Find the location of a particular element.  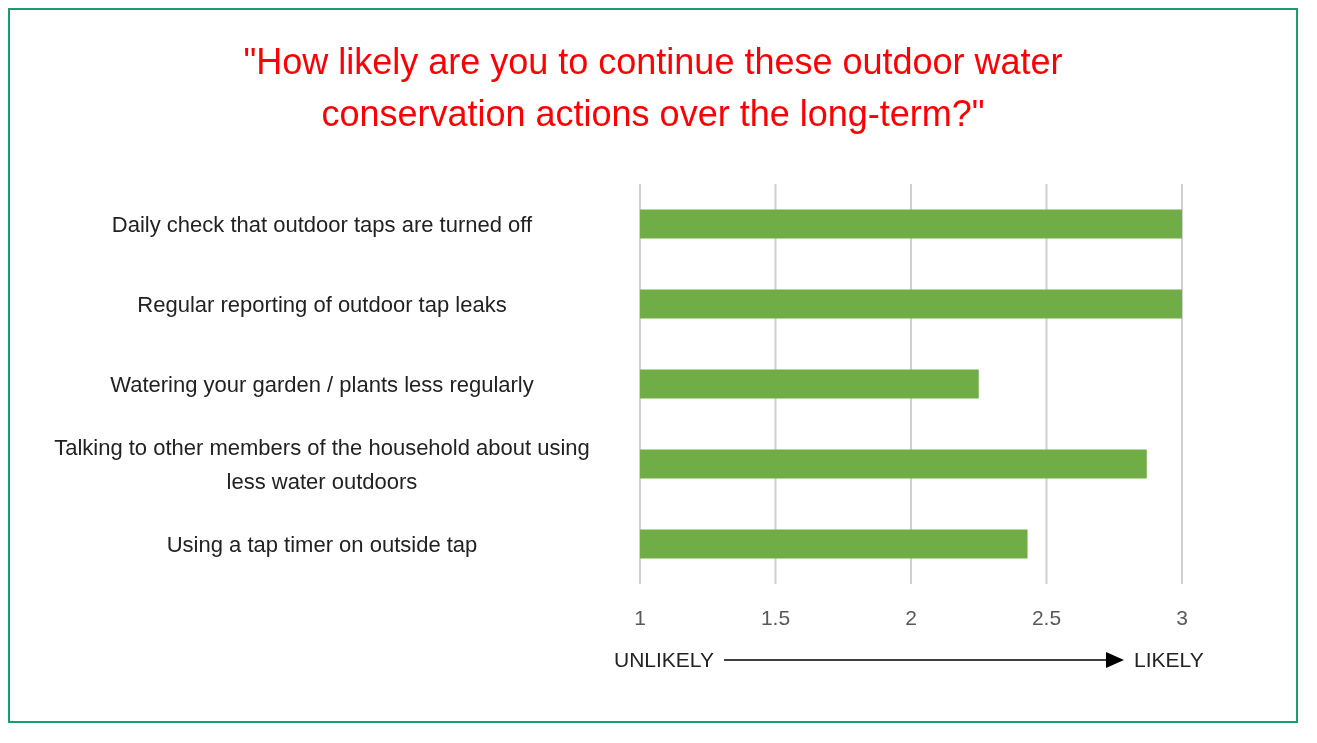

x-tick-label: 2 is located at coordinates (911, 617).